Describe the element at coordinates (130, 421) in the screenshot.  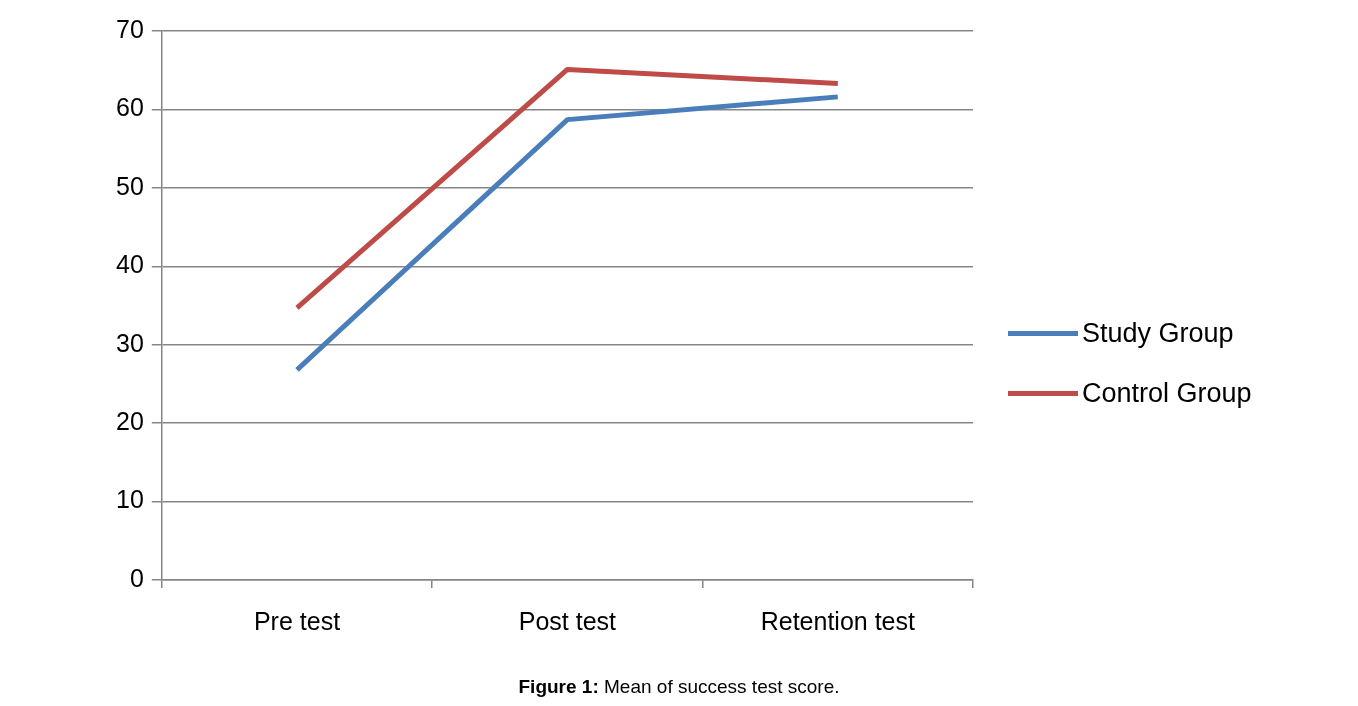
I see `y-tick-label: 20` at that location.